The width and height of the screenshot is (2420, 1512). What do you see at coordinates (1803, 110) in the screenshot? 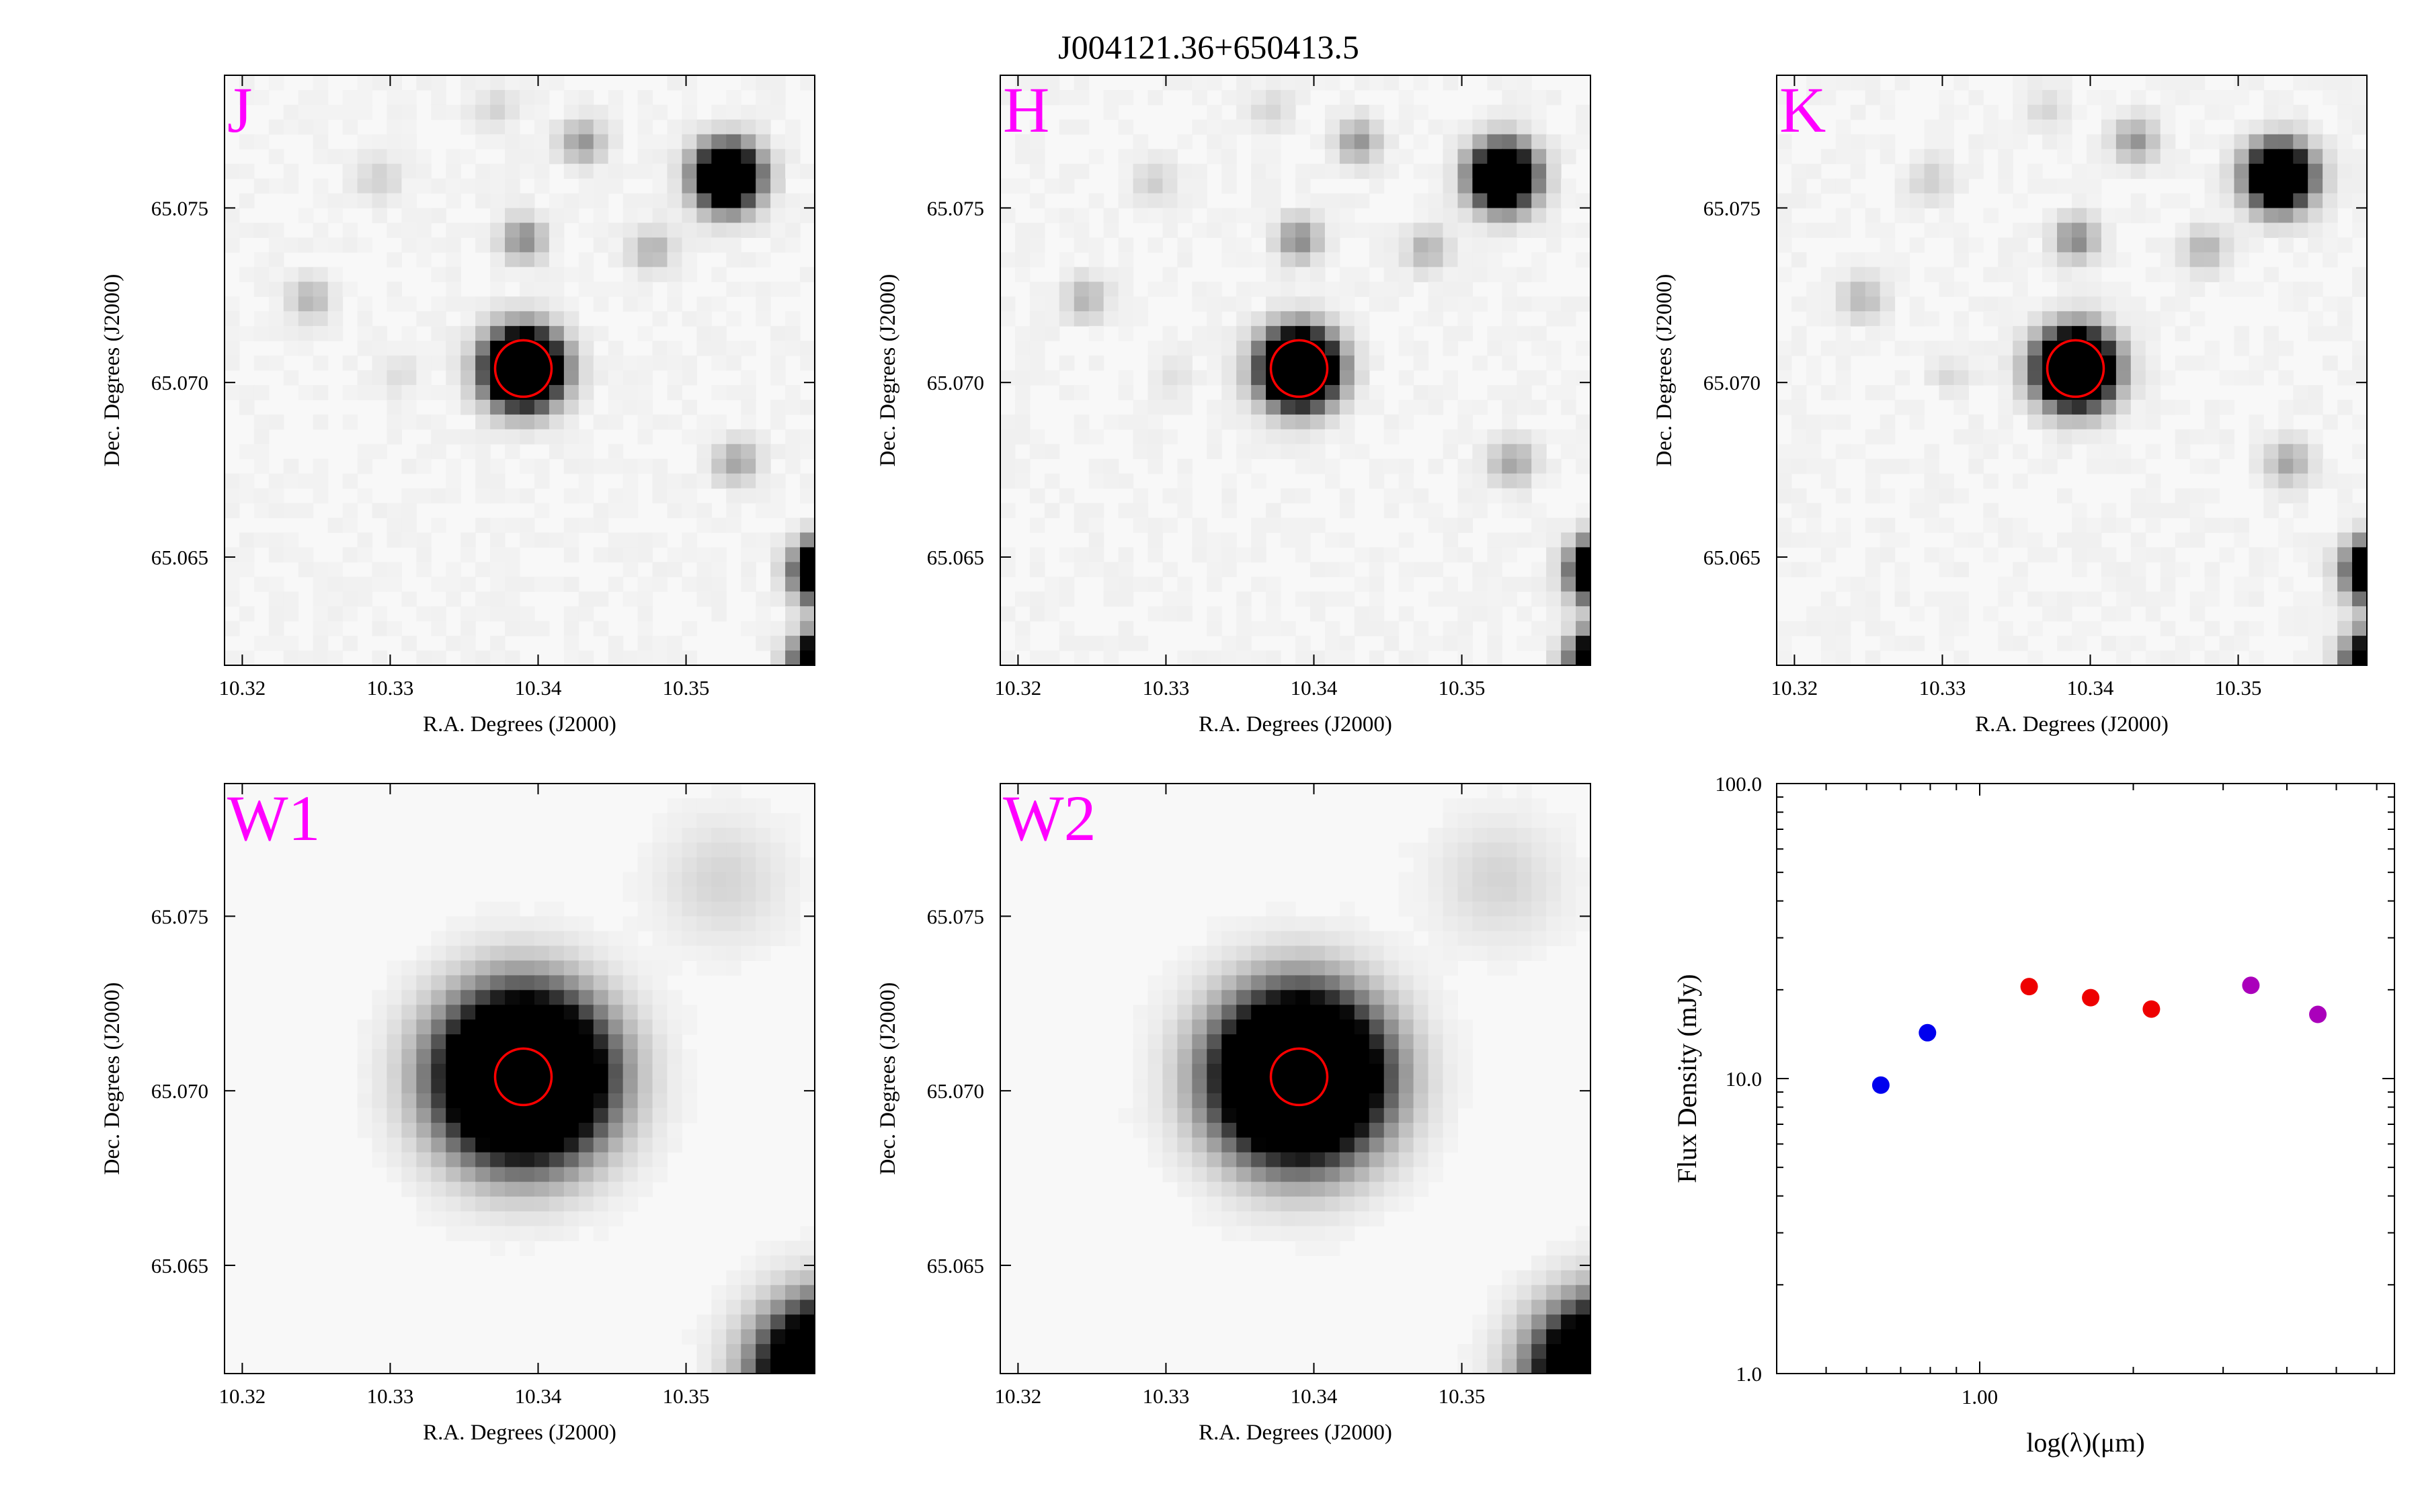
I see `band-label: K` at bounding box center [1803, 110].